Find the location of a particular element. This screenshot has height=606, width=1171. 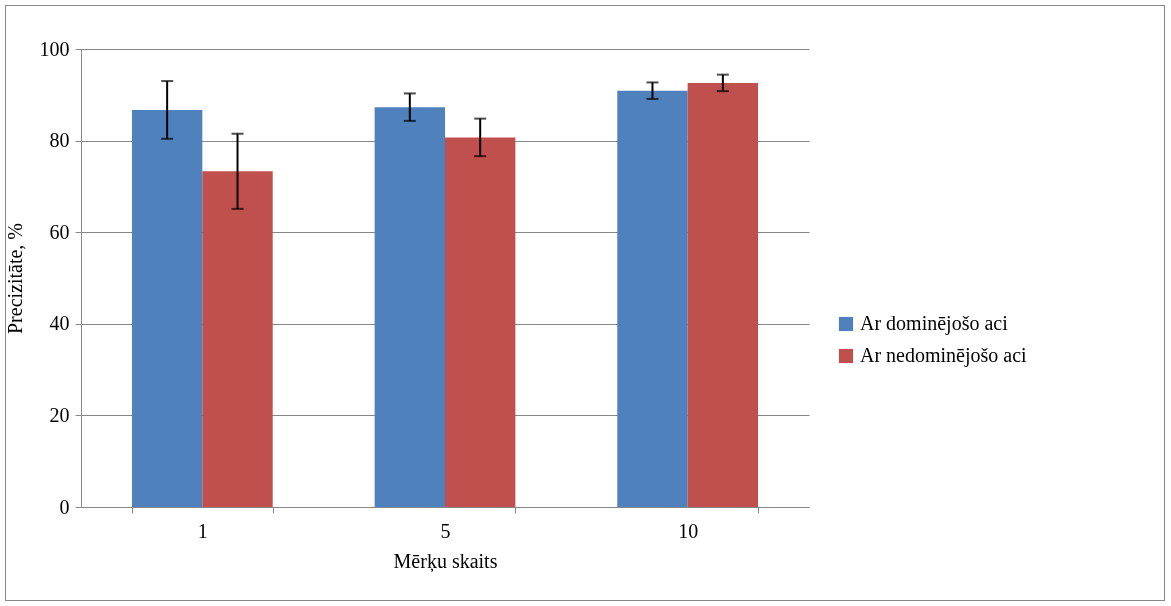

x-tick-label: 5 is located at coordinates (445, 530).